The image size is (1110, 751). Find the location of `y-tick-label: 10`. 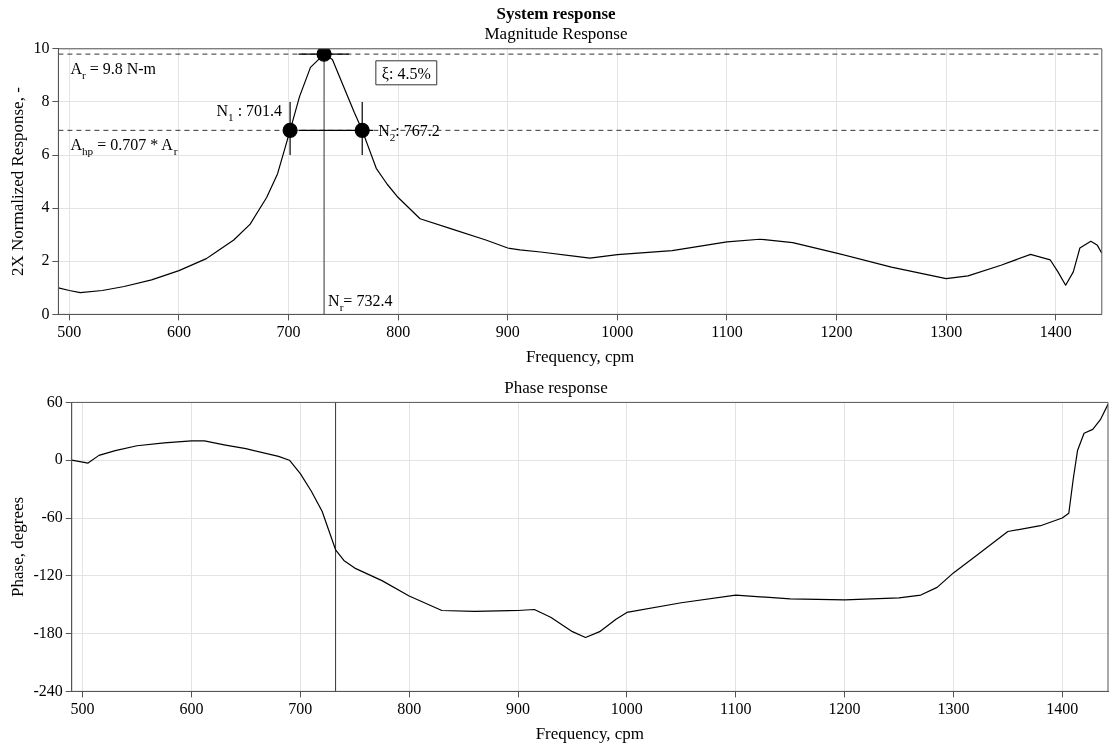

y-tick-label: 10 is located at coordinates (41, 47).